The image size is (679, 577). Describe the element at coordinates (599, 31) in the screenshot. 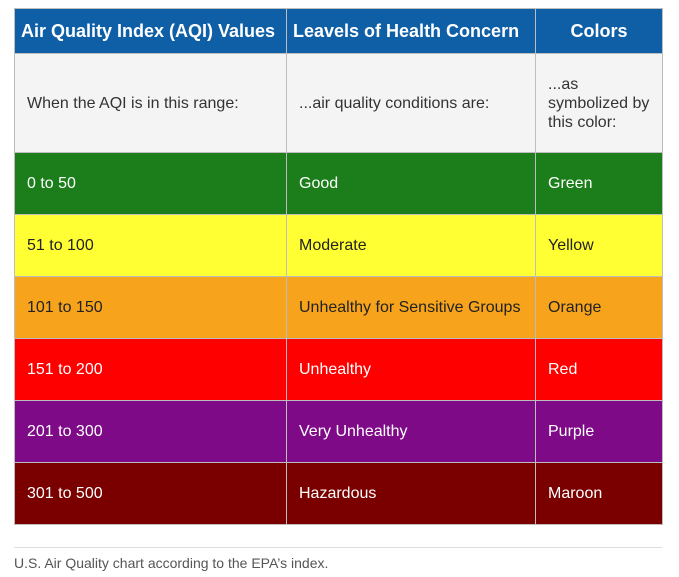

I see `header-colors: Colors` at that location.